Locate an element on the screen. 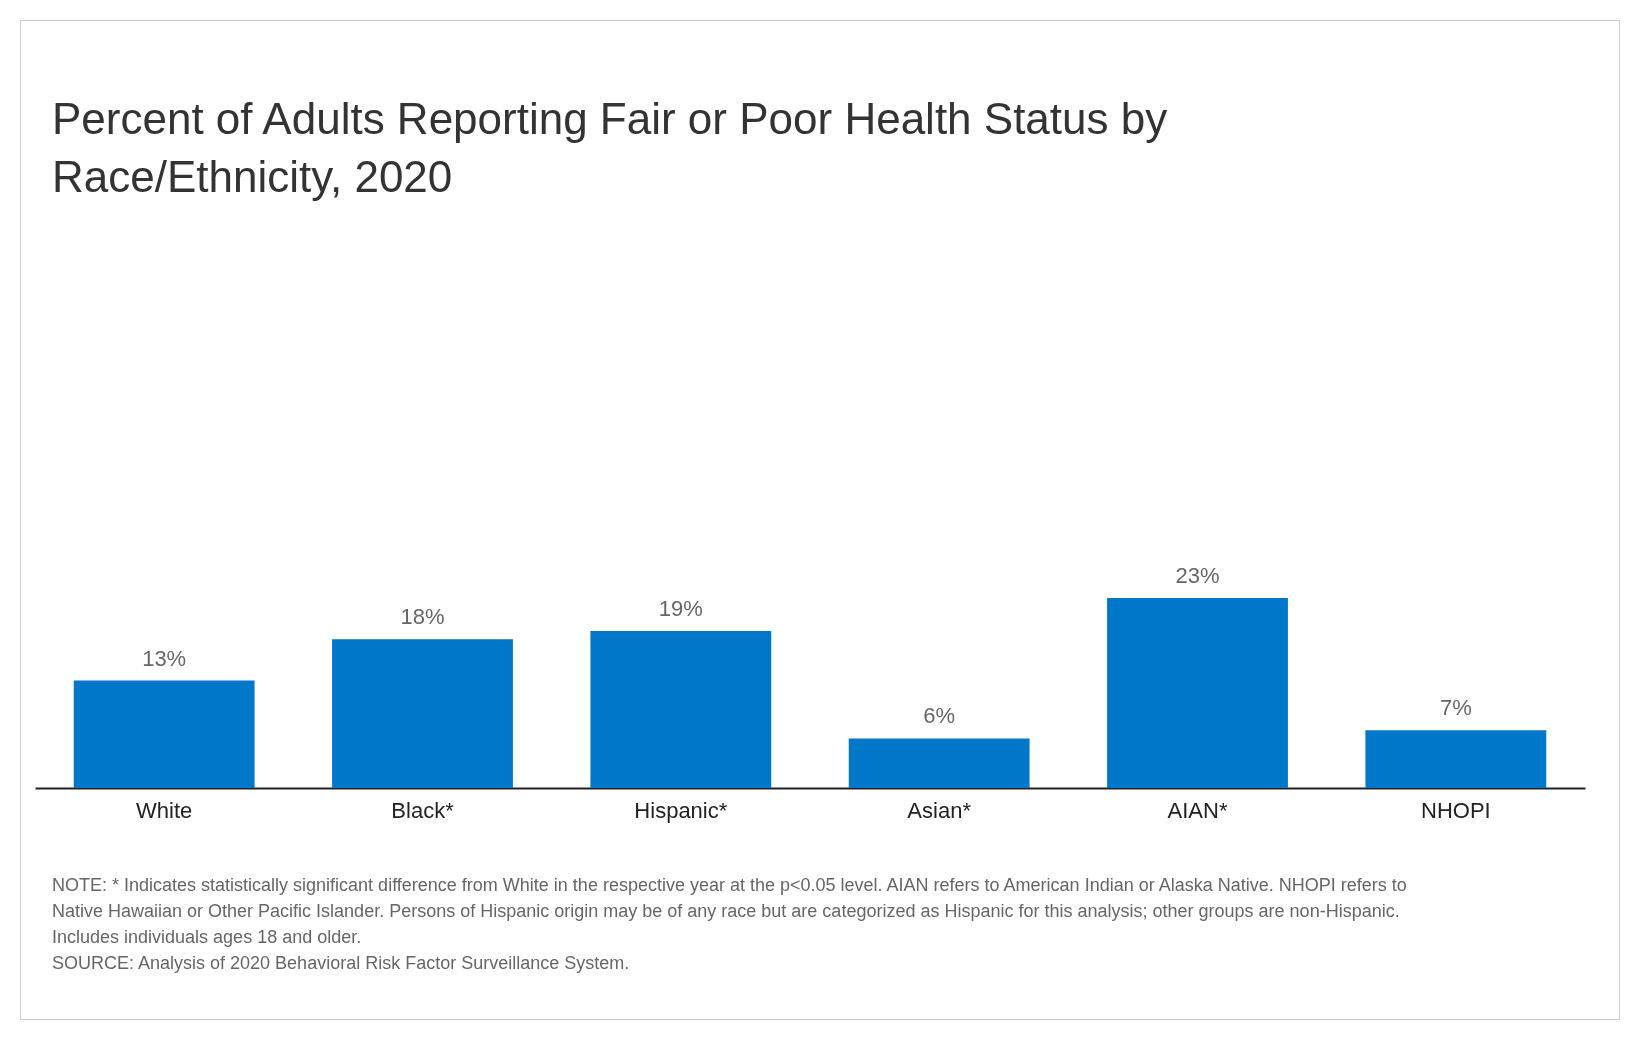  x-tick-label: AIAN* is located at coordinates (1197, 810).